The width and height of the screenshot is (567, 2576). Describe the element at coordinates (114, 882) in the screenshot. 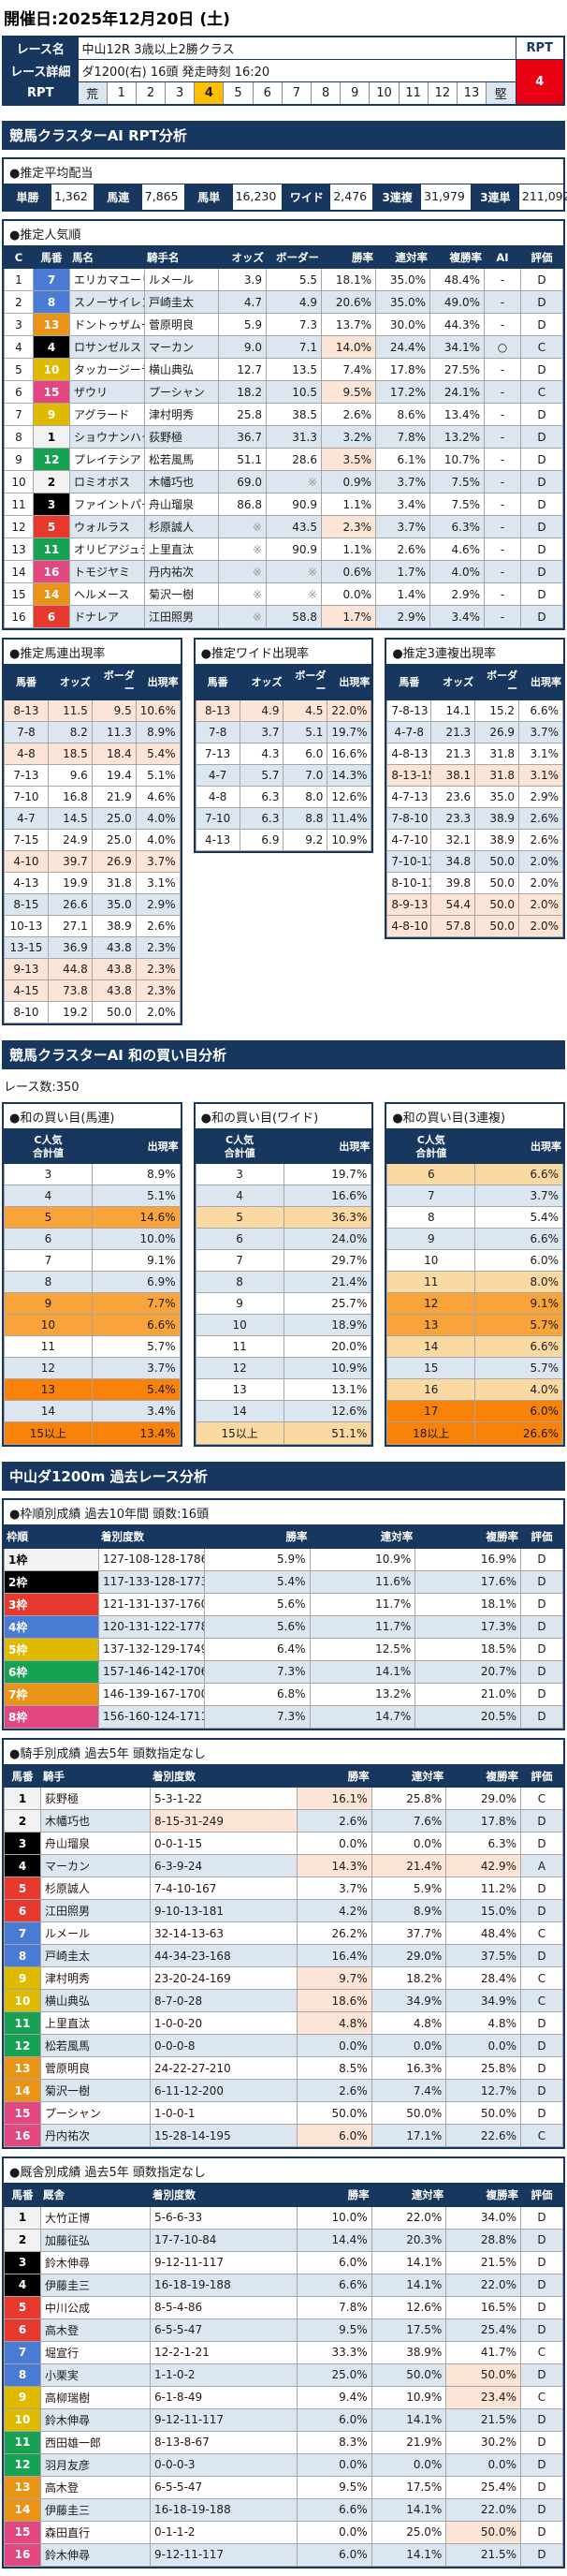

I see `umaren-cell-border: 31.8` at that location.